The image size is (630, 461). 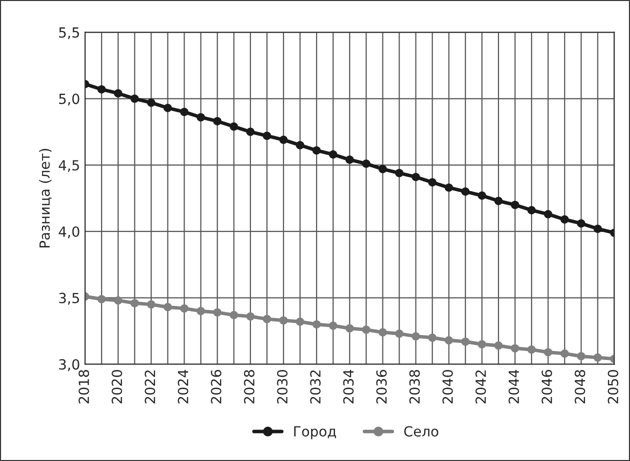 What do you see at coordinates (150, 387) in the screenshot?
I see `x-tick-label: 2022` at bounding box center [150, 387].